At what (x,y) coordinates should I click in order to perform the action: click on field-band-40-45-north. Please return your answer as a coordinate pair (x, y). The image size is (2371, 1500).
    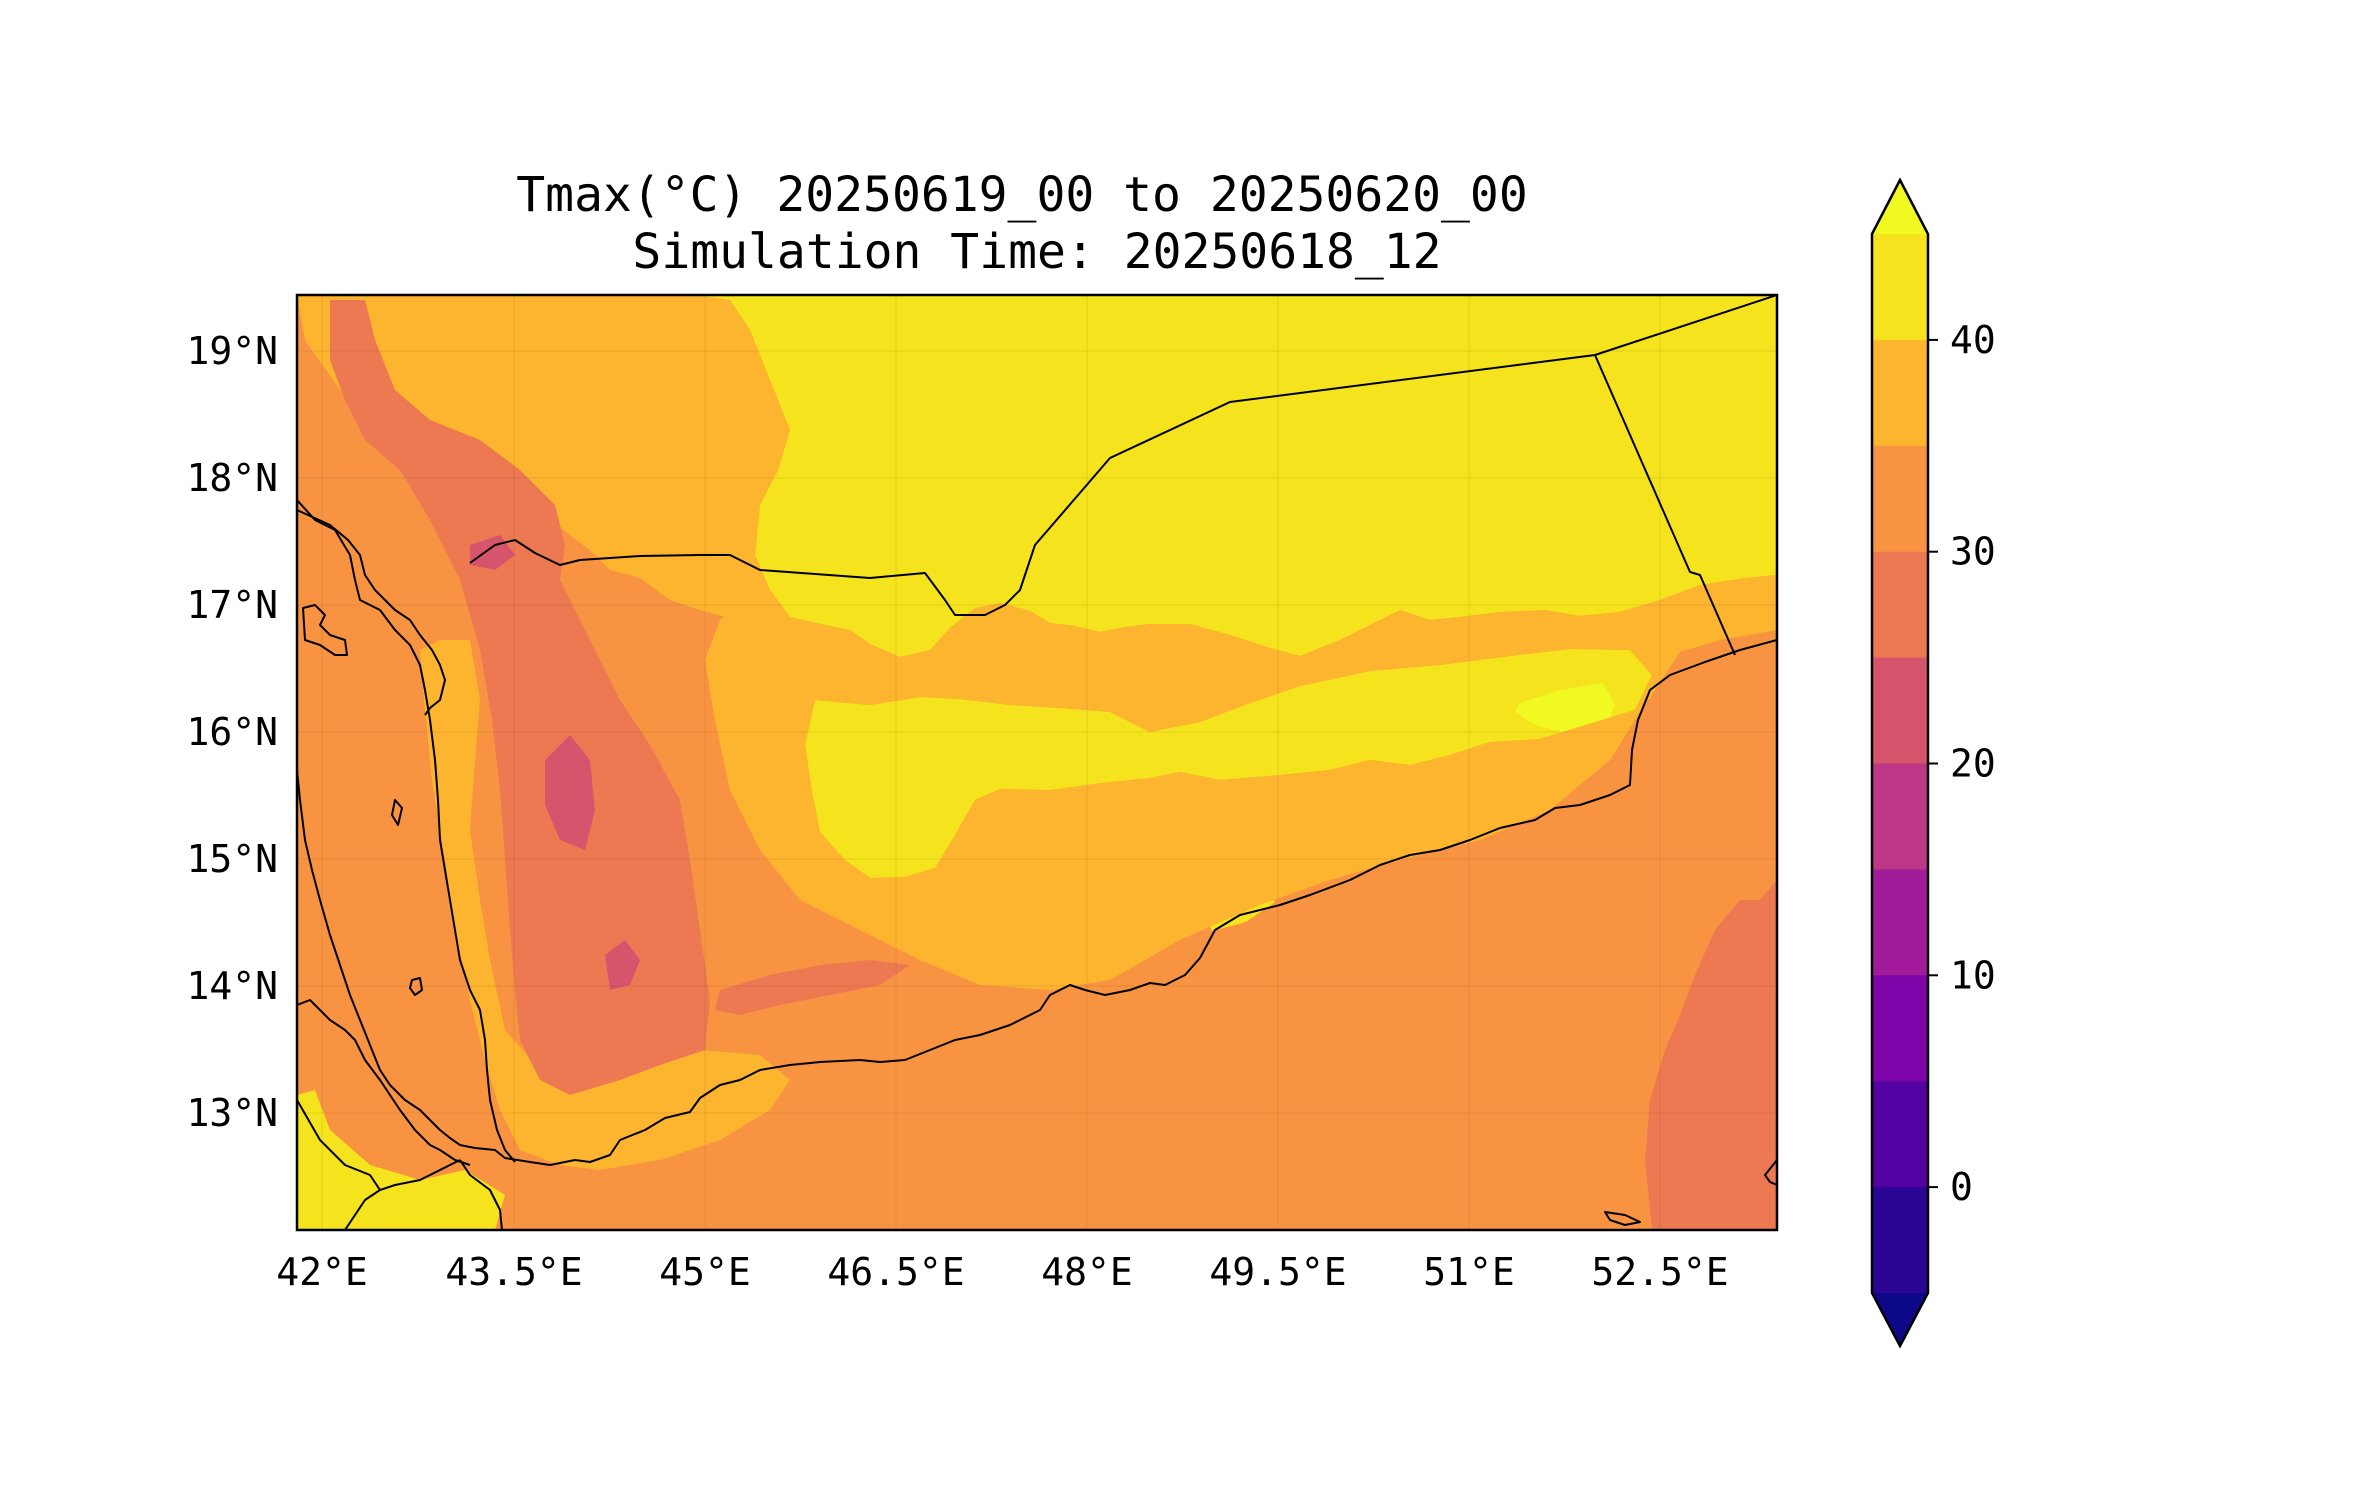
    Looking at the image, I should click on (1236, 476).